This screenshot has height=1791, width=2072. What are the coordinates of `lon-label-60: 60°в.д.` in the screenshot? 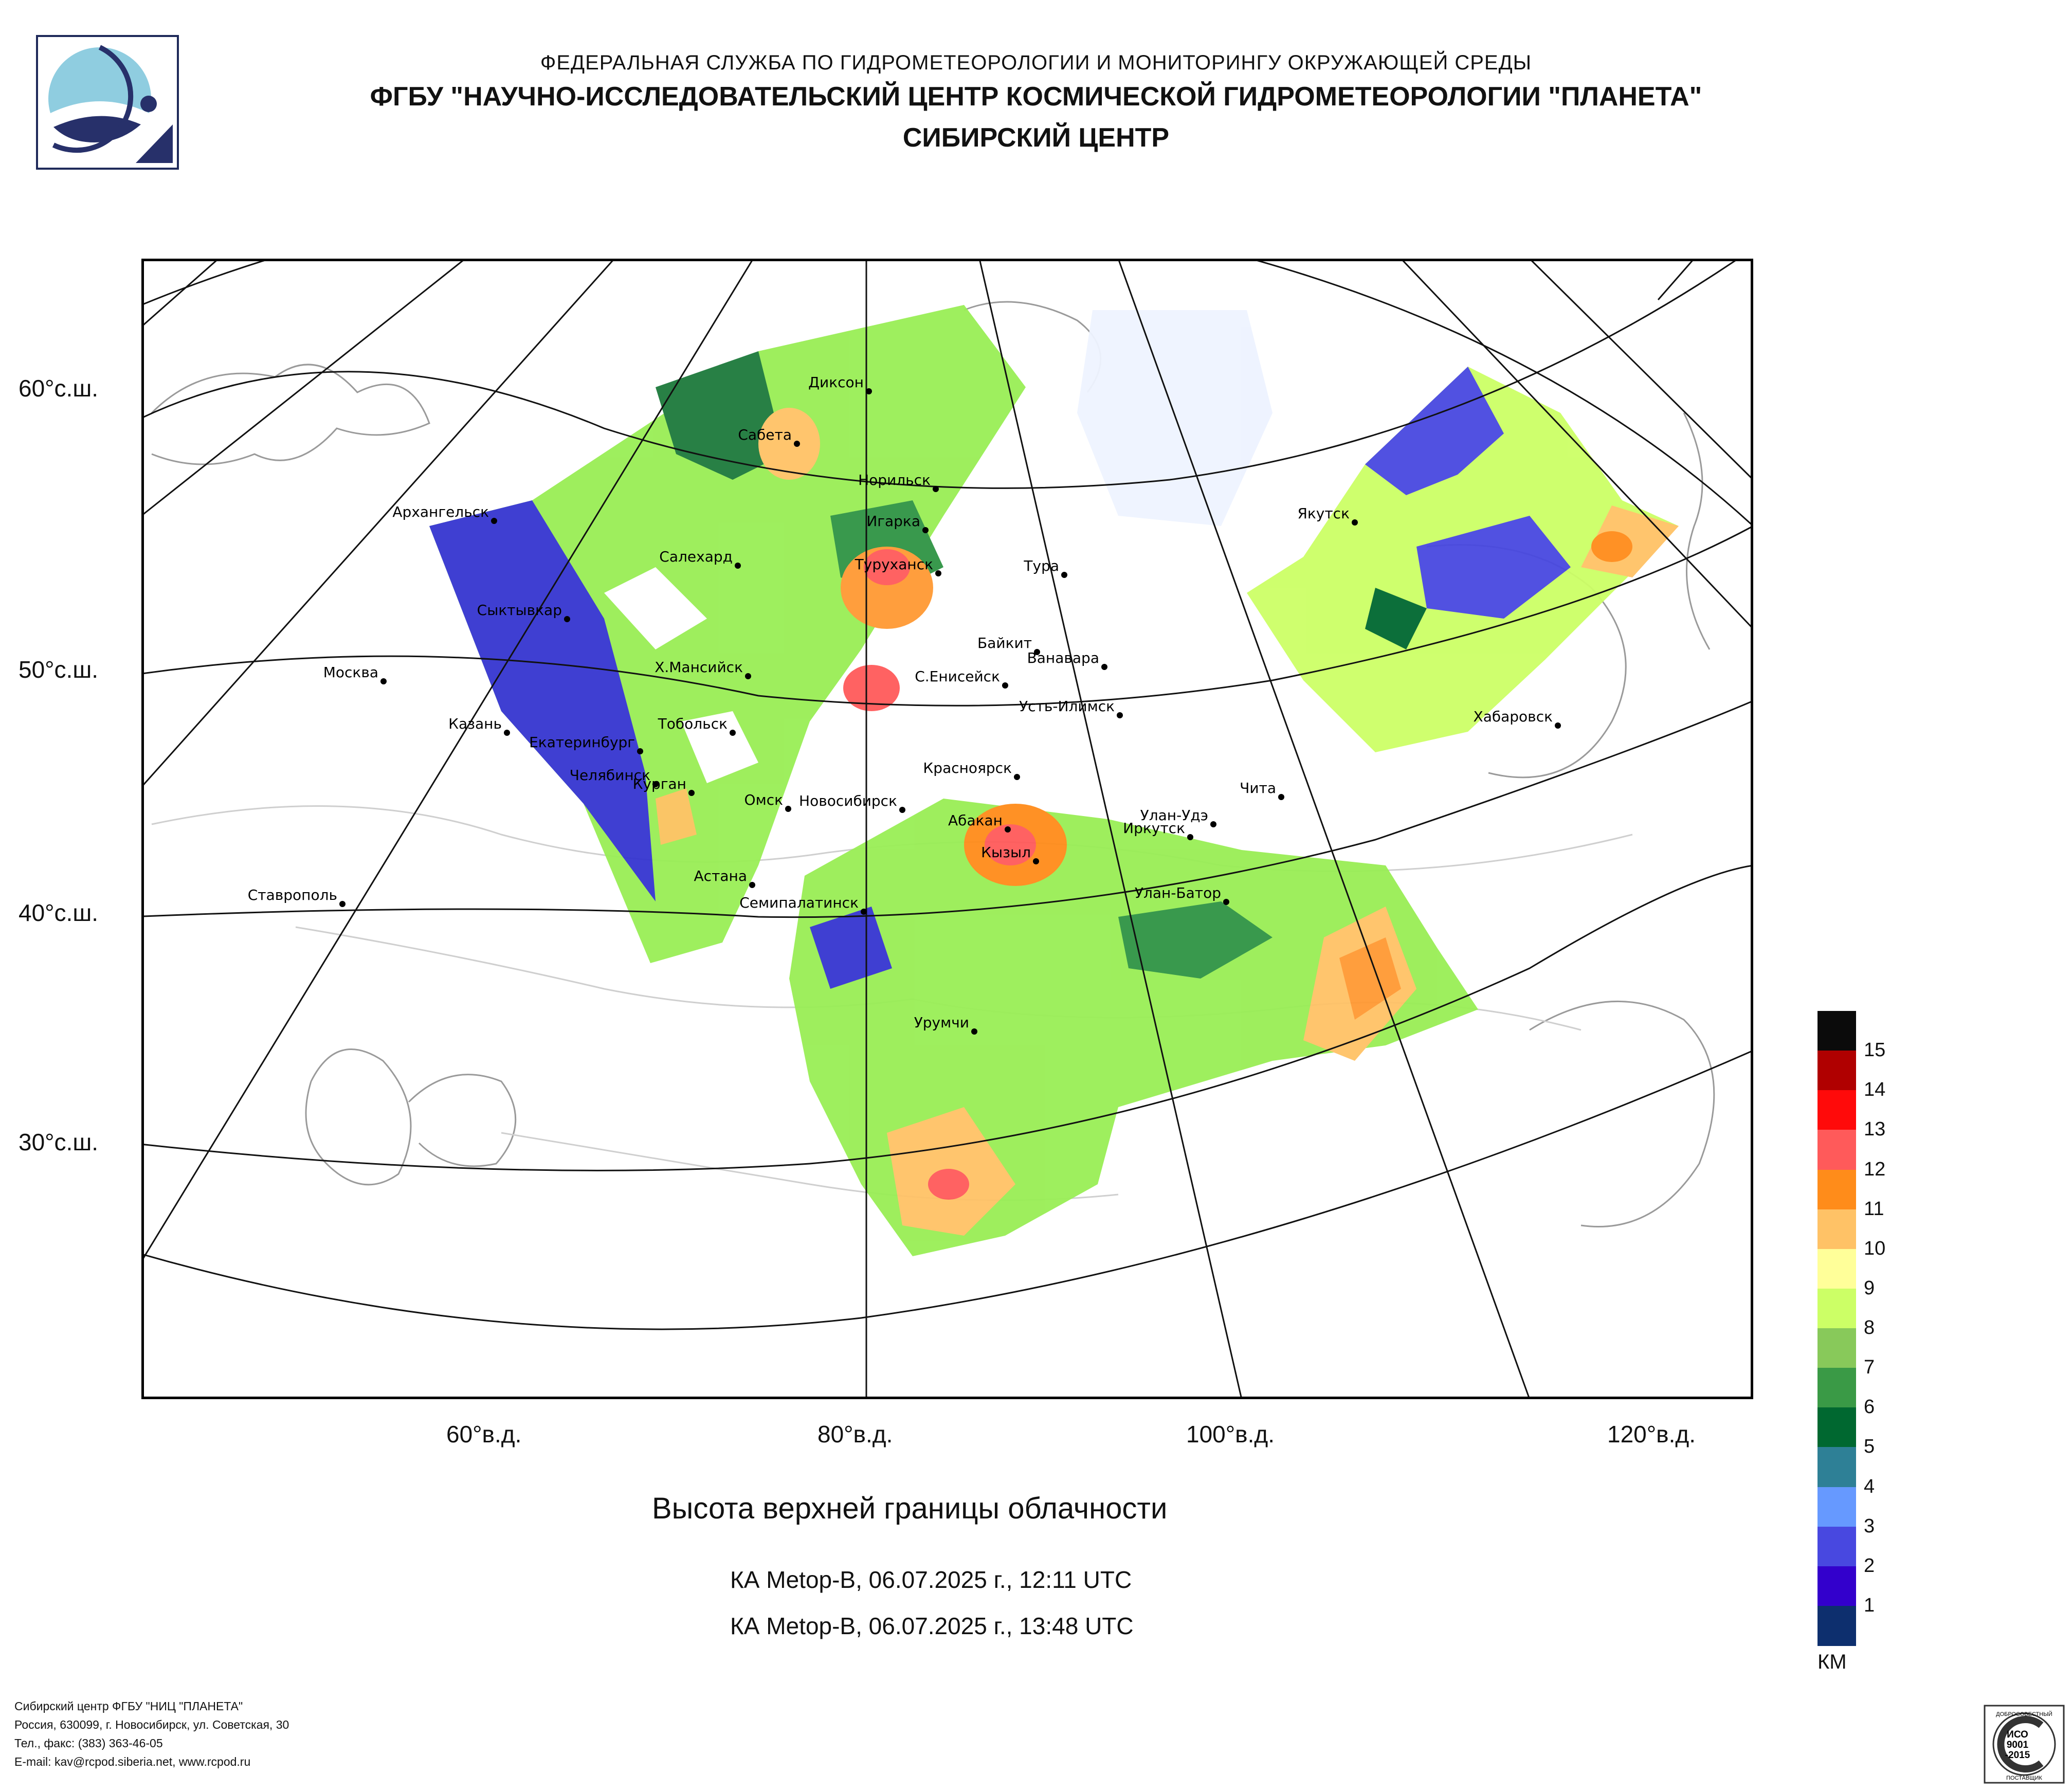 It's located at (484, 1434).